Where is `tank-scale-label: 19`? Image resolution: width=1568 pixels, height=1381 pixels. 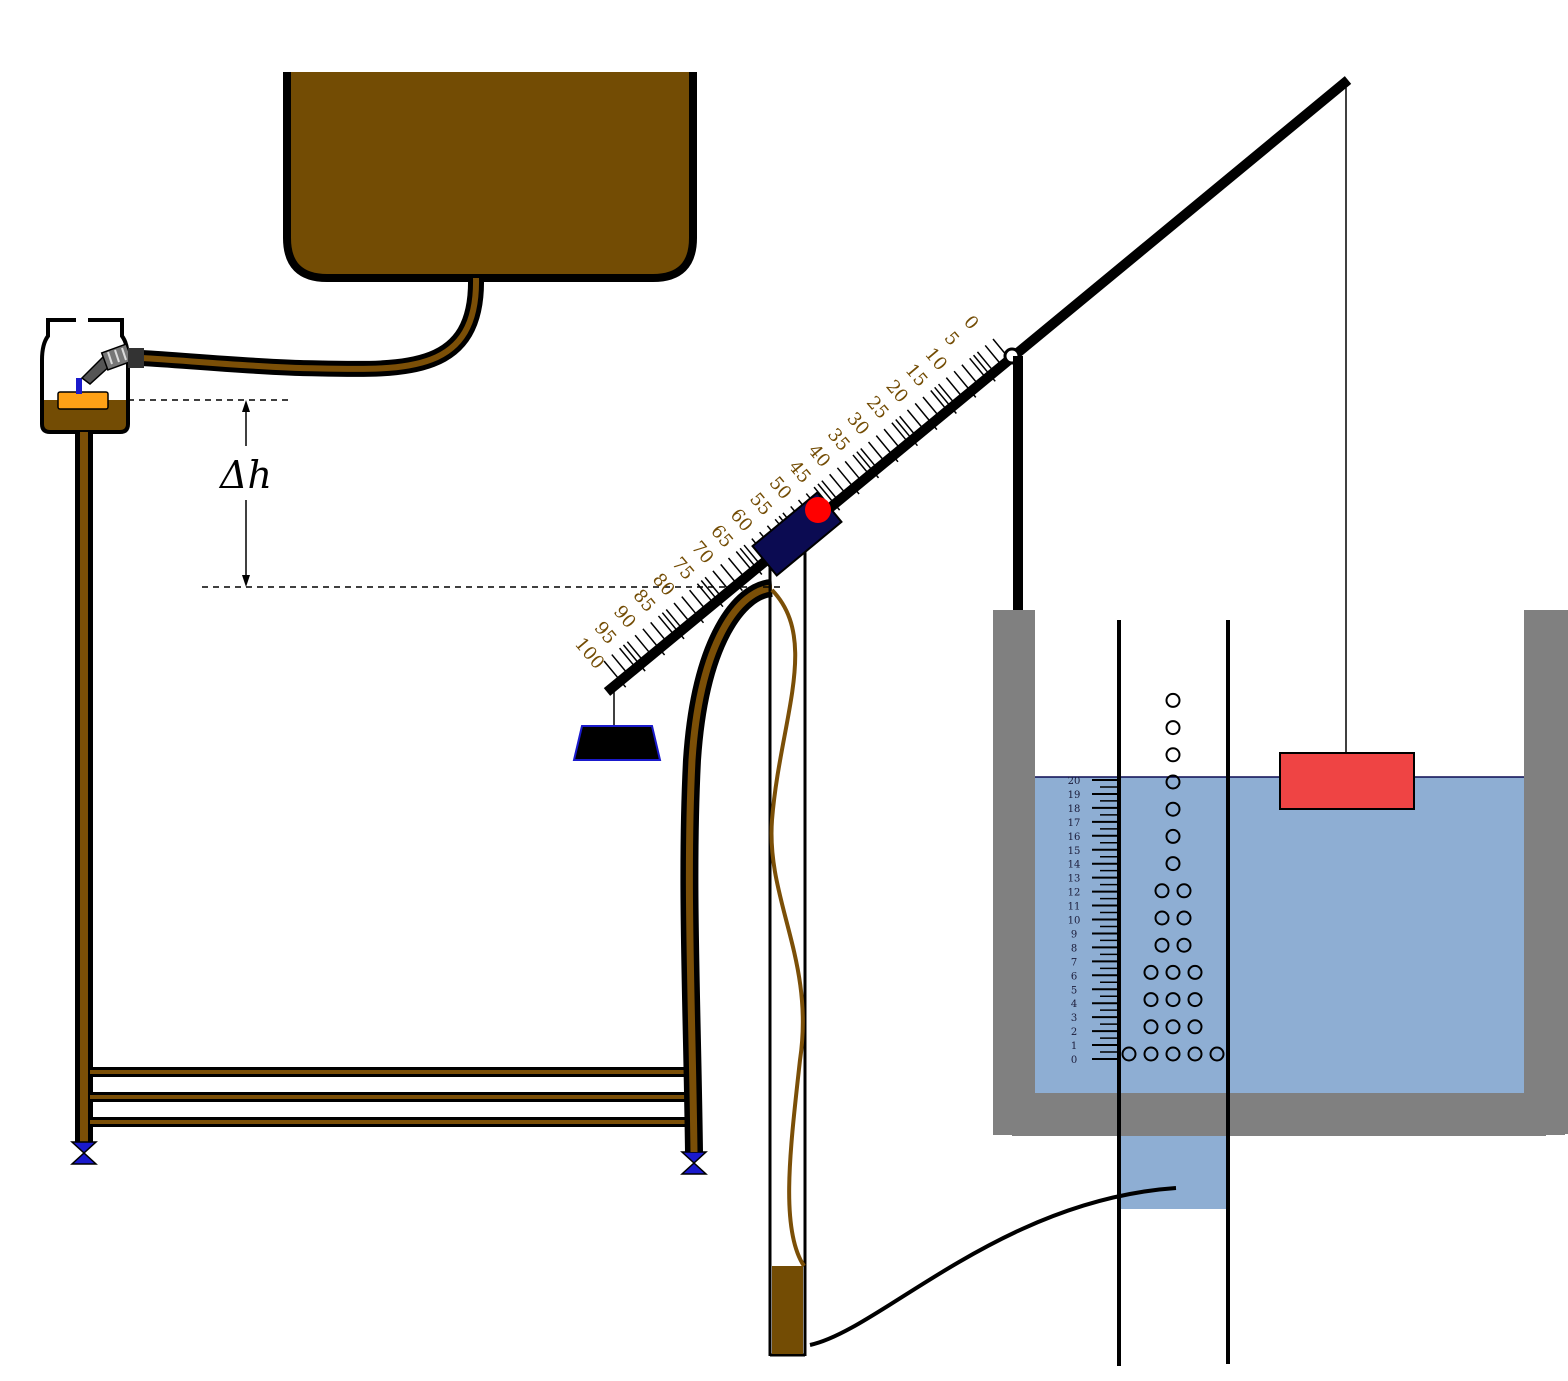
tank-scale-label: 19 is located at coordinates (1074, 795).